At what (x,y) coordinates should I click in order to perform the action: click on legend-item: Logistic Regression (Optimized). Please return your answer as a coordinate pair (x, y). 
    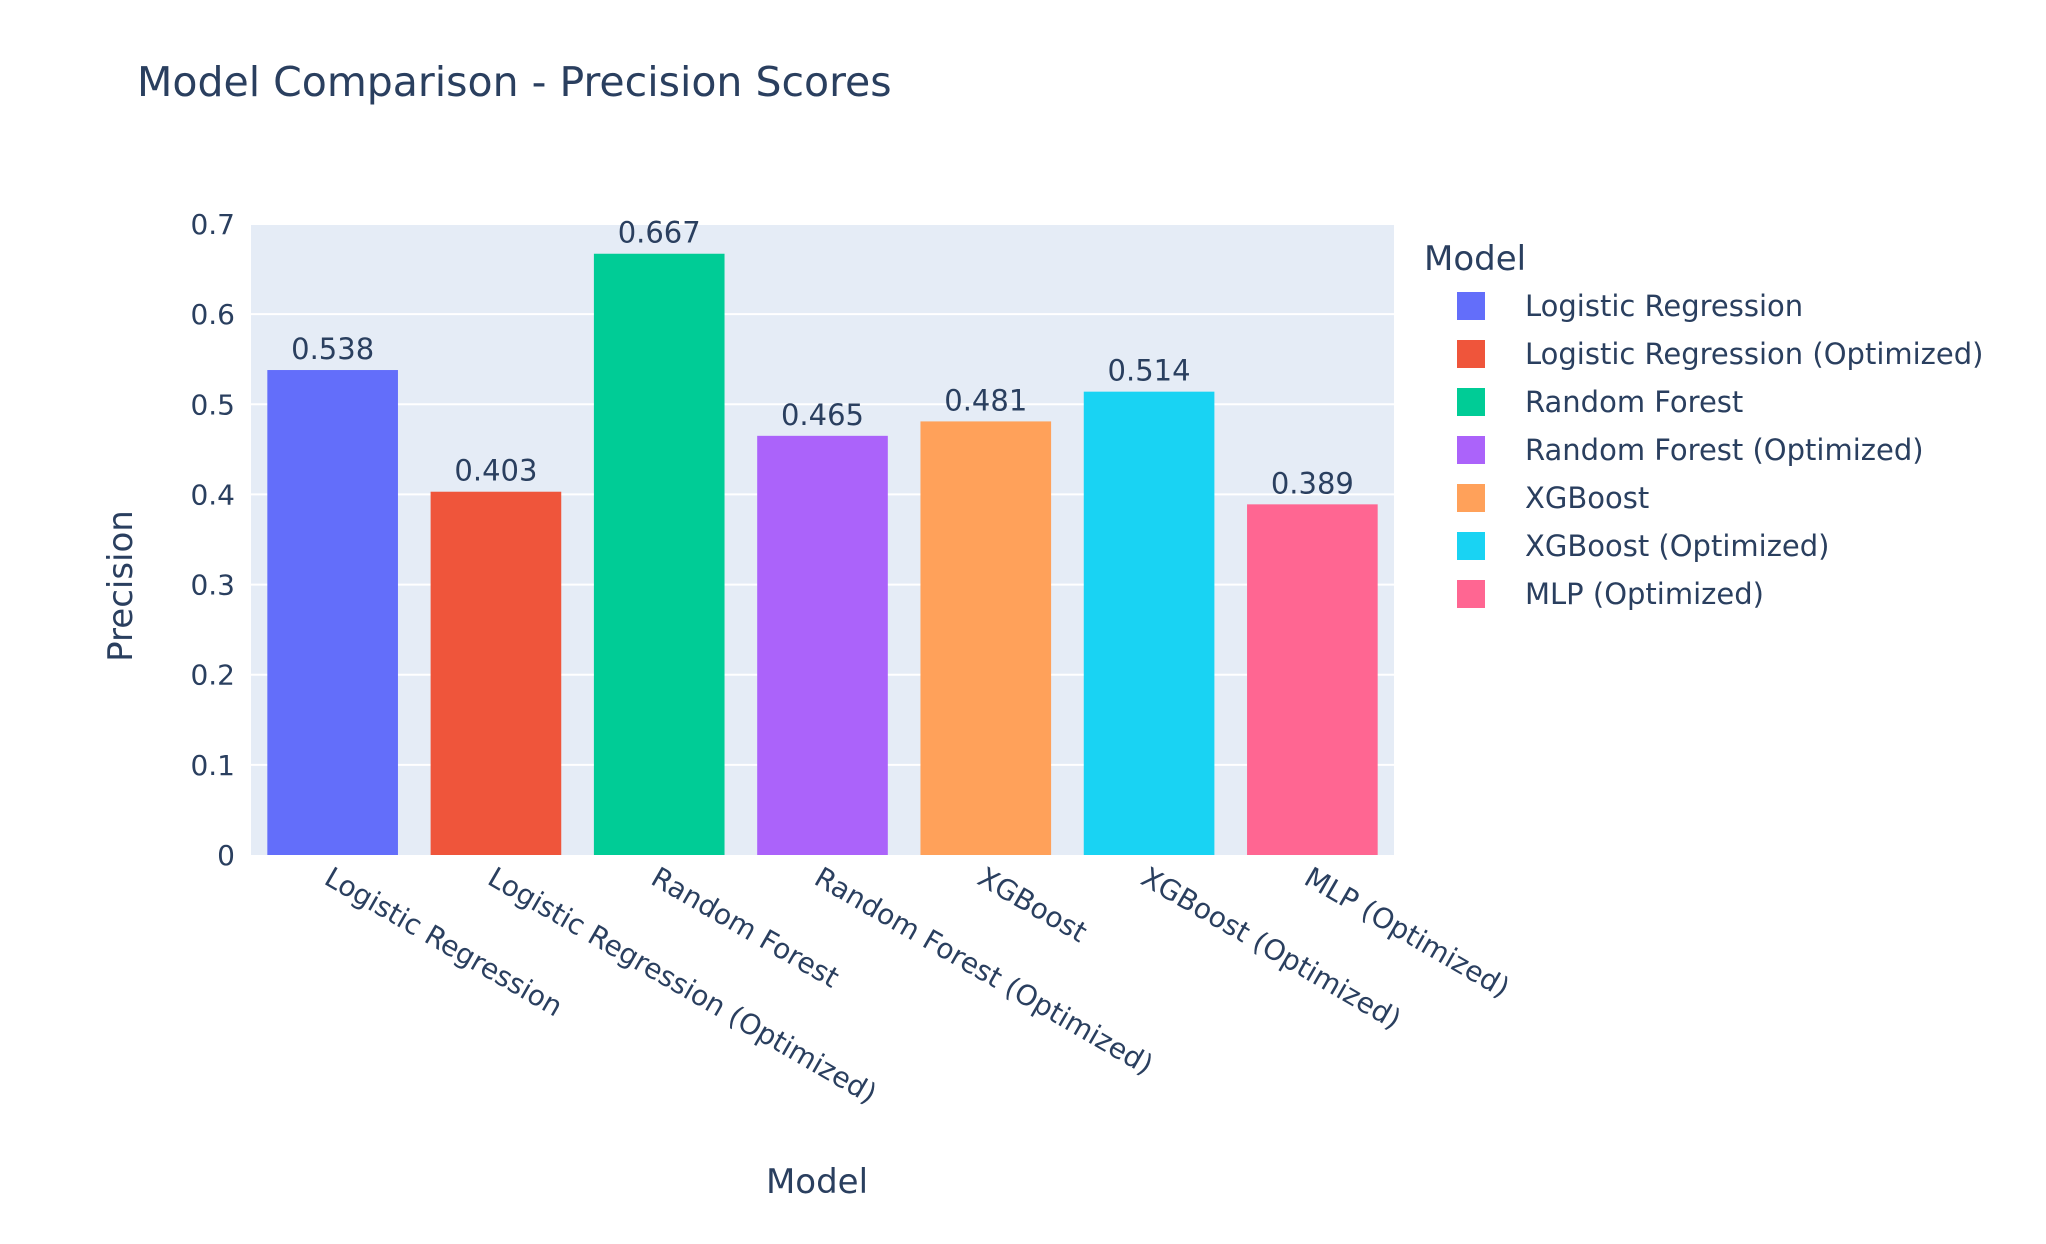
    Looking at the image, I should click on (1720, 354).